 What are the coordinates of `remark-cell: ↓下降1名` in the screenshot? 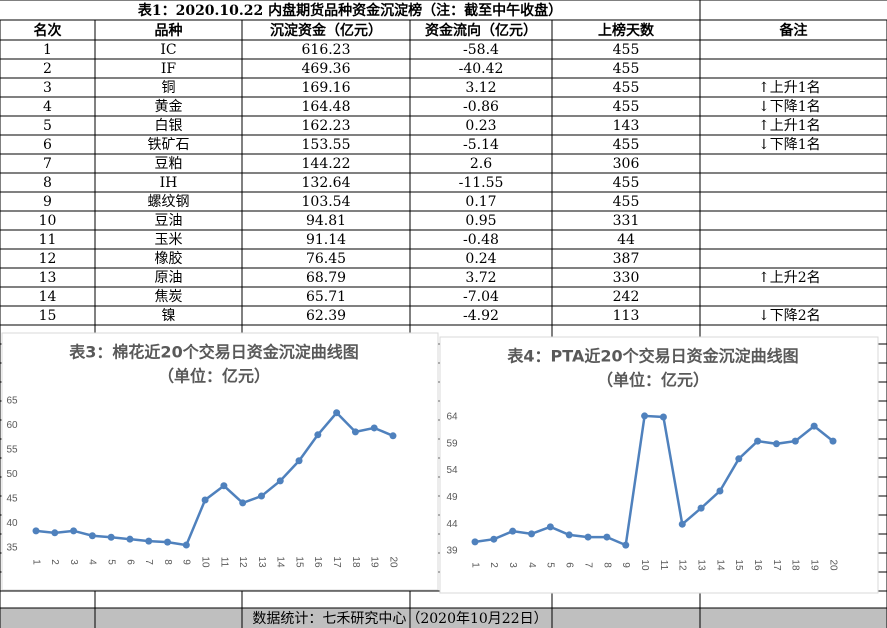 It's located at (789, 145).